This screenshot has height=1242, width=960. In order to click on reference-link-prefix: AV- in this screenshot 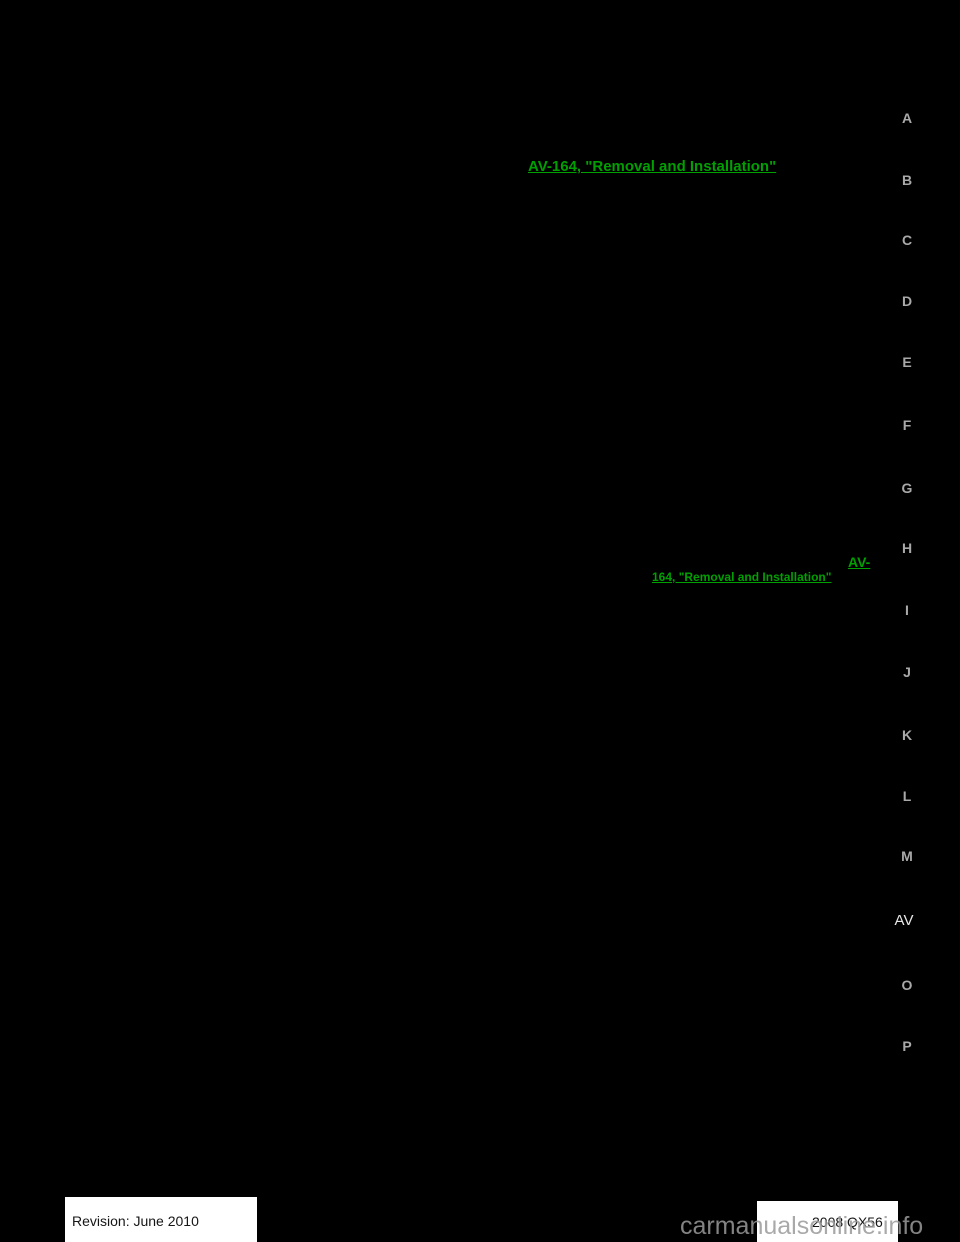, I will do `click(859, 562)`.